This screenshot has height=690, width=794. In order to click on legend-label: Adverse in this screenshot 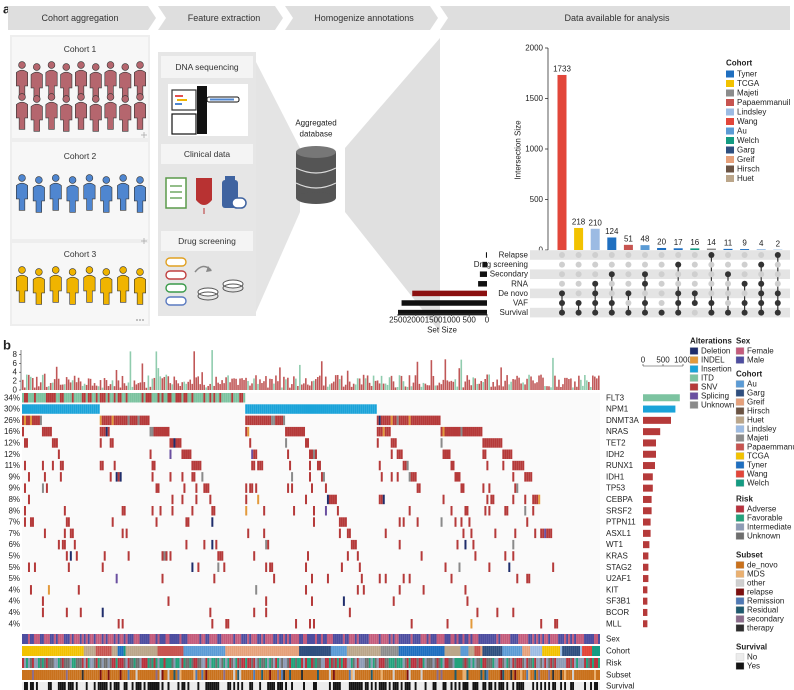, I will do `click(762, 509)`.